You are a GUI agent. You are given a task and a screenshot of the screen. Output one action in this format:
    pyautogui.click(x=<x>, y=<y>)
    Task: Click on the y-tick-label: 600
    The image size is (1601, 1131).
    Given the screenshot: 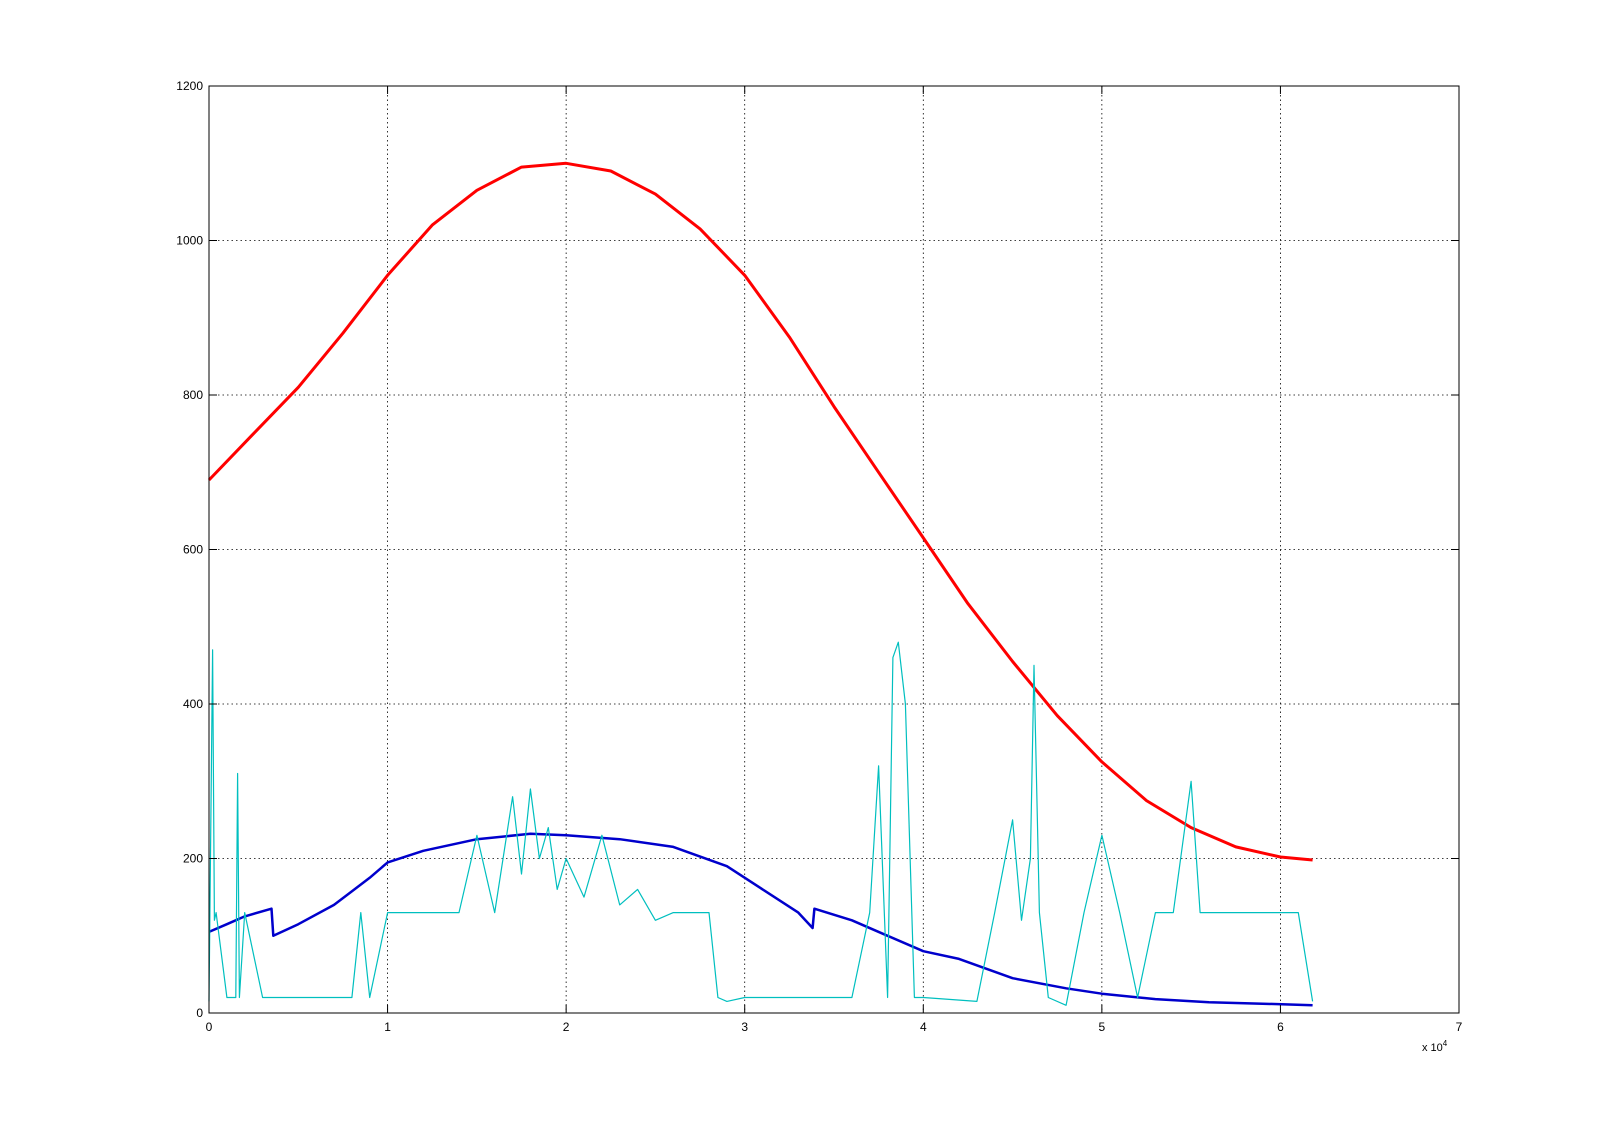 What is the action you would take?
    pyautogui.click(x=193, y=550)
    